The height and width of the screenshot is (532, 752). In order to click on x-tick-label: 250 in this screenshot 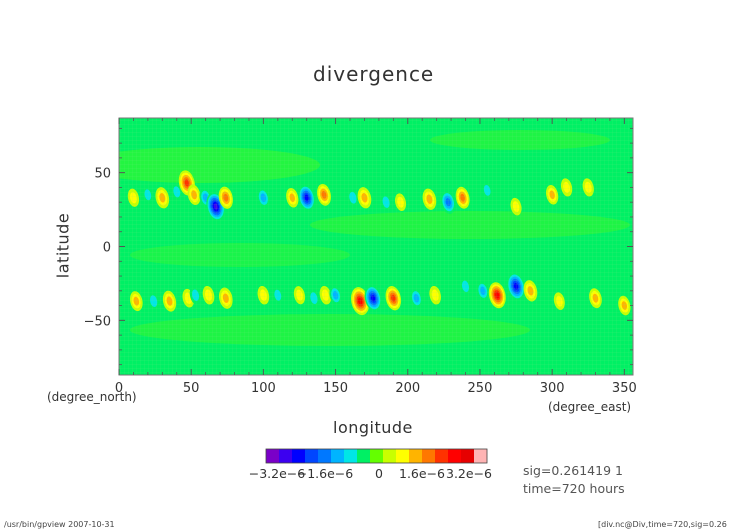, I will do `click(480, 388)`.